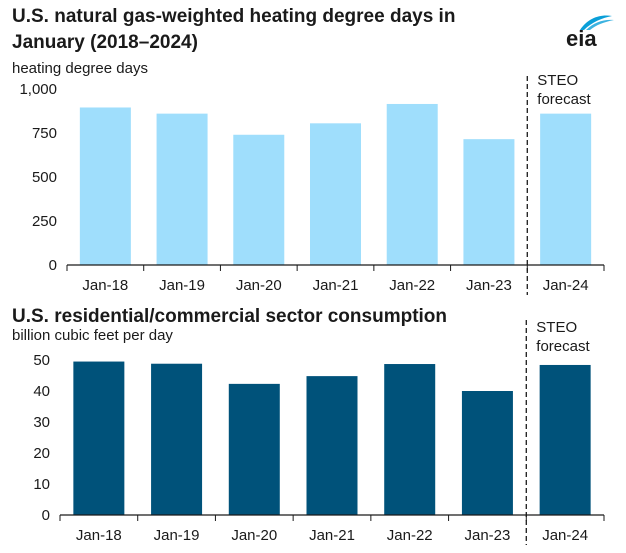 Image resolution: width=626 pixels, height=553 pixels. What do you see at coordinates (44, 177) in the screenshot?
I see `y-tick-label: 500` at bounding box center [44, 177].